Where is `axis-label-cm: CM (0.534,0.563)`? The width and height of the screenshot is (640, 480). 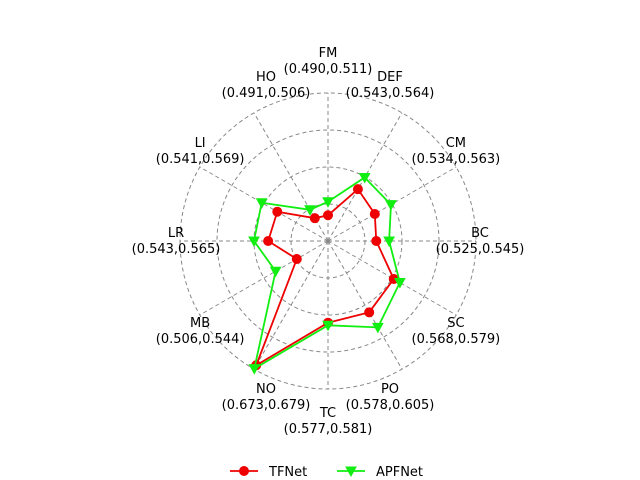 axis-label-cm: CM (0.534,0.563) is located at coordinates (456, 151).